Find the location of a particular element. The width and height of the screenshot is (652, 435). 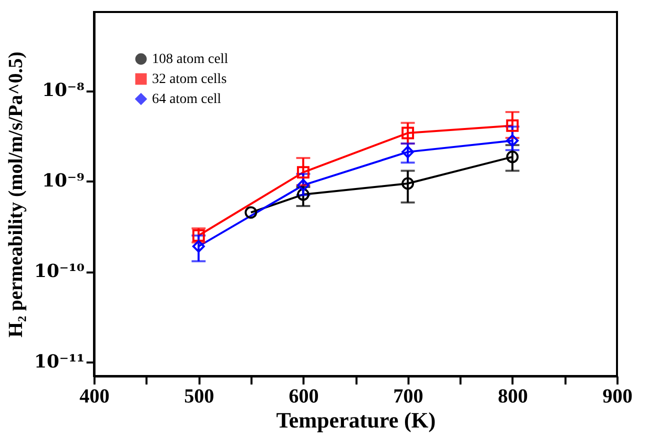

y-tick-label: 10⁻⁹ is located at coordinates (63, 181).